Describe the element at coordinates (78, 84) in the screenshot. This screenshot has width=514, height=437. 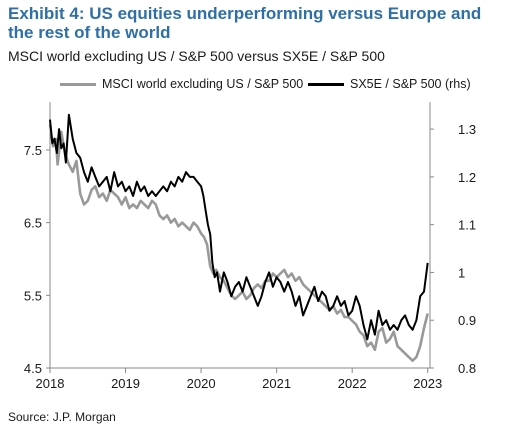
I see `legend-swatch-gray` at that location.